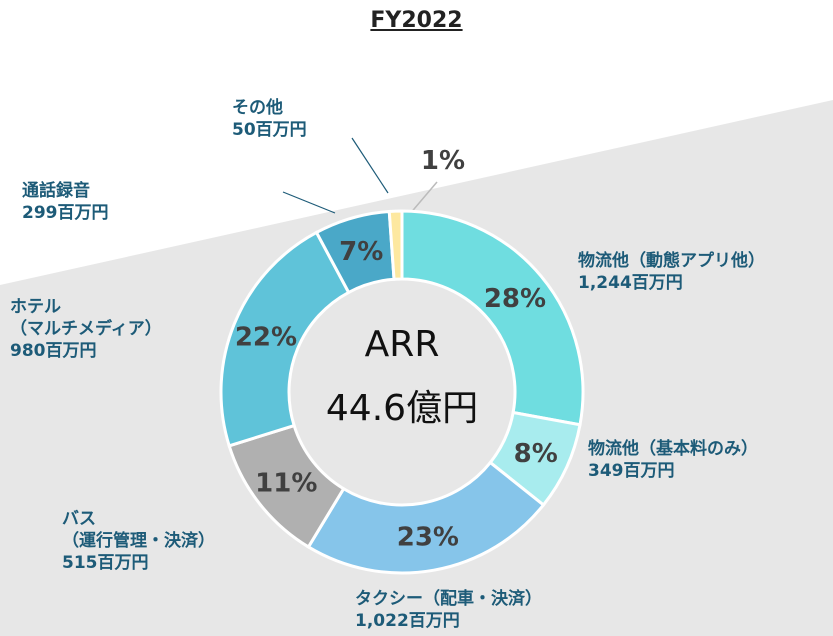  What do you see at coordinates (105, 563) in the screenshot?
I see `value-label: 515百万円` at bounding box center [105, 563].